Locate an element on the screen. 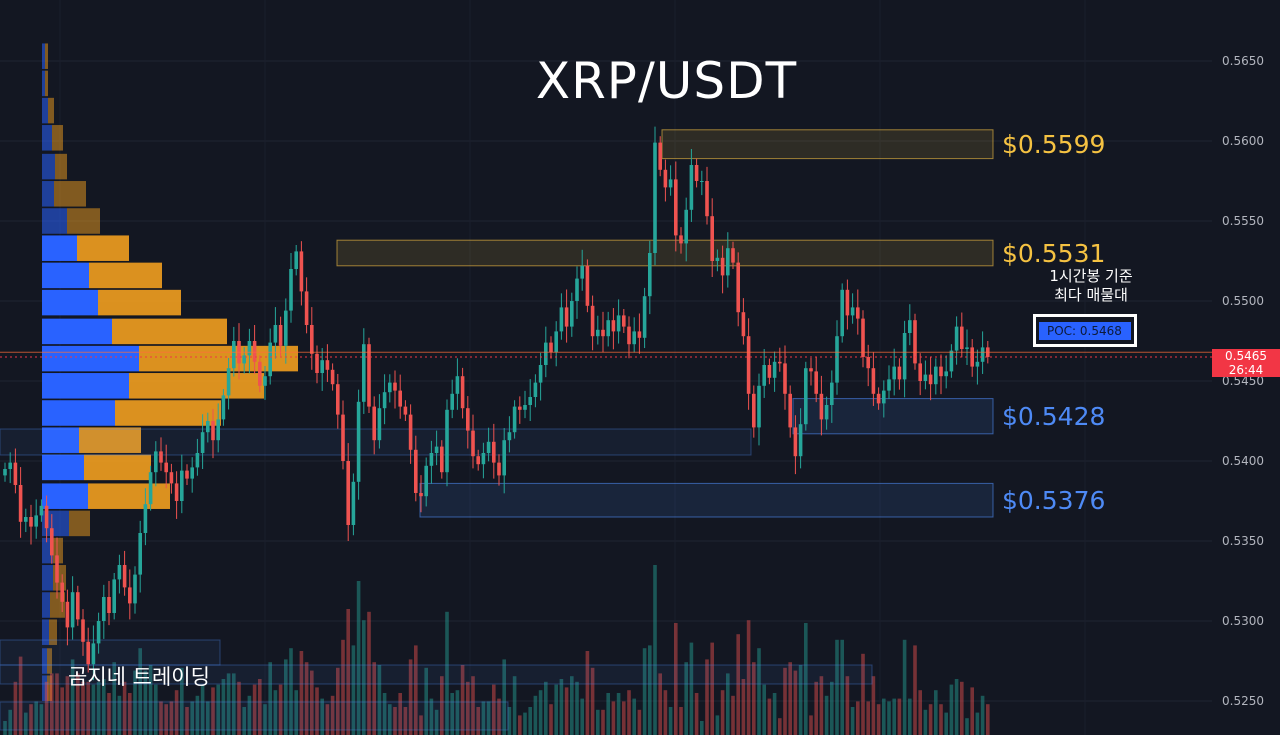 This screenshot has height=735, width=1280. level-zone is located at coordinates (706, 500).